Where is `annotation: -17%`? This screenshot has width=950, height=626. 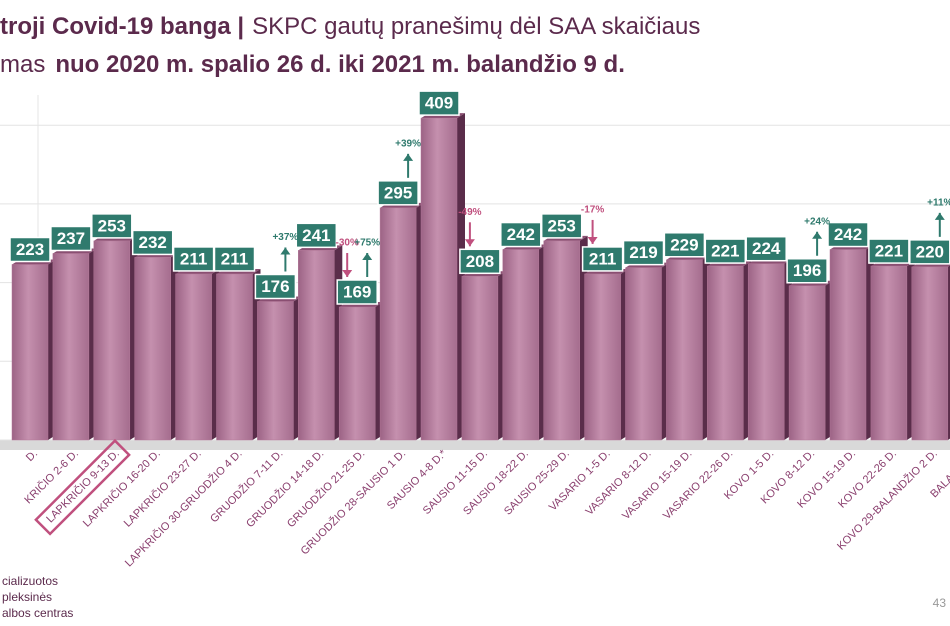
annotation: -17% is located at coordinates (592, 210).